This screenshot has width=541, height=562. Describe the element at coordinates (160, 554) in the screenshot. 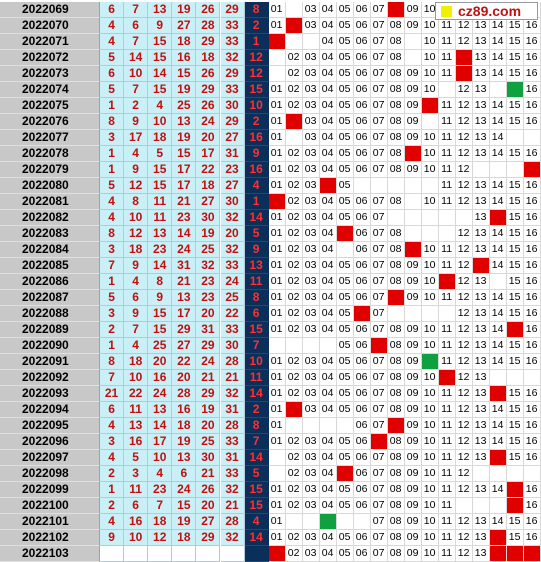

I see `red-ball-cell` at that location.